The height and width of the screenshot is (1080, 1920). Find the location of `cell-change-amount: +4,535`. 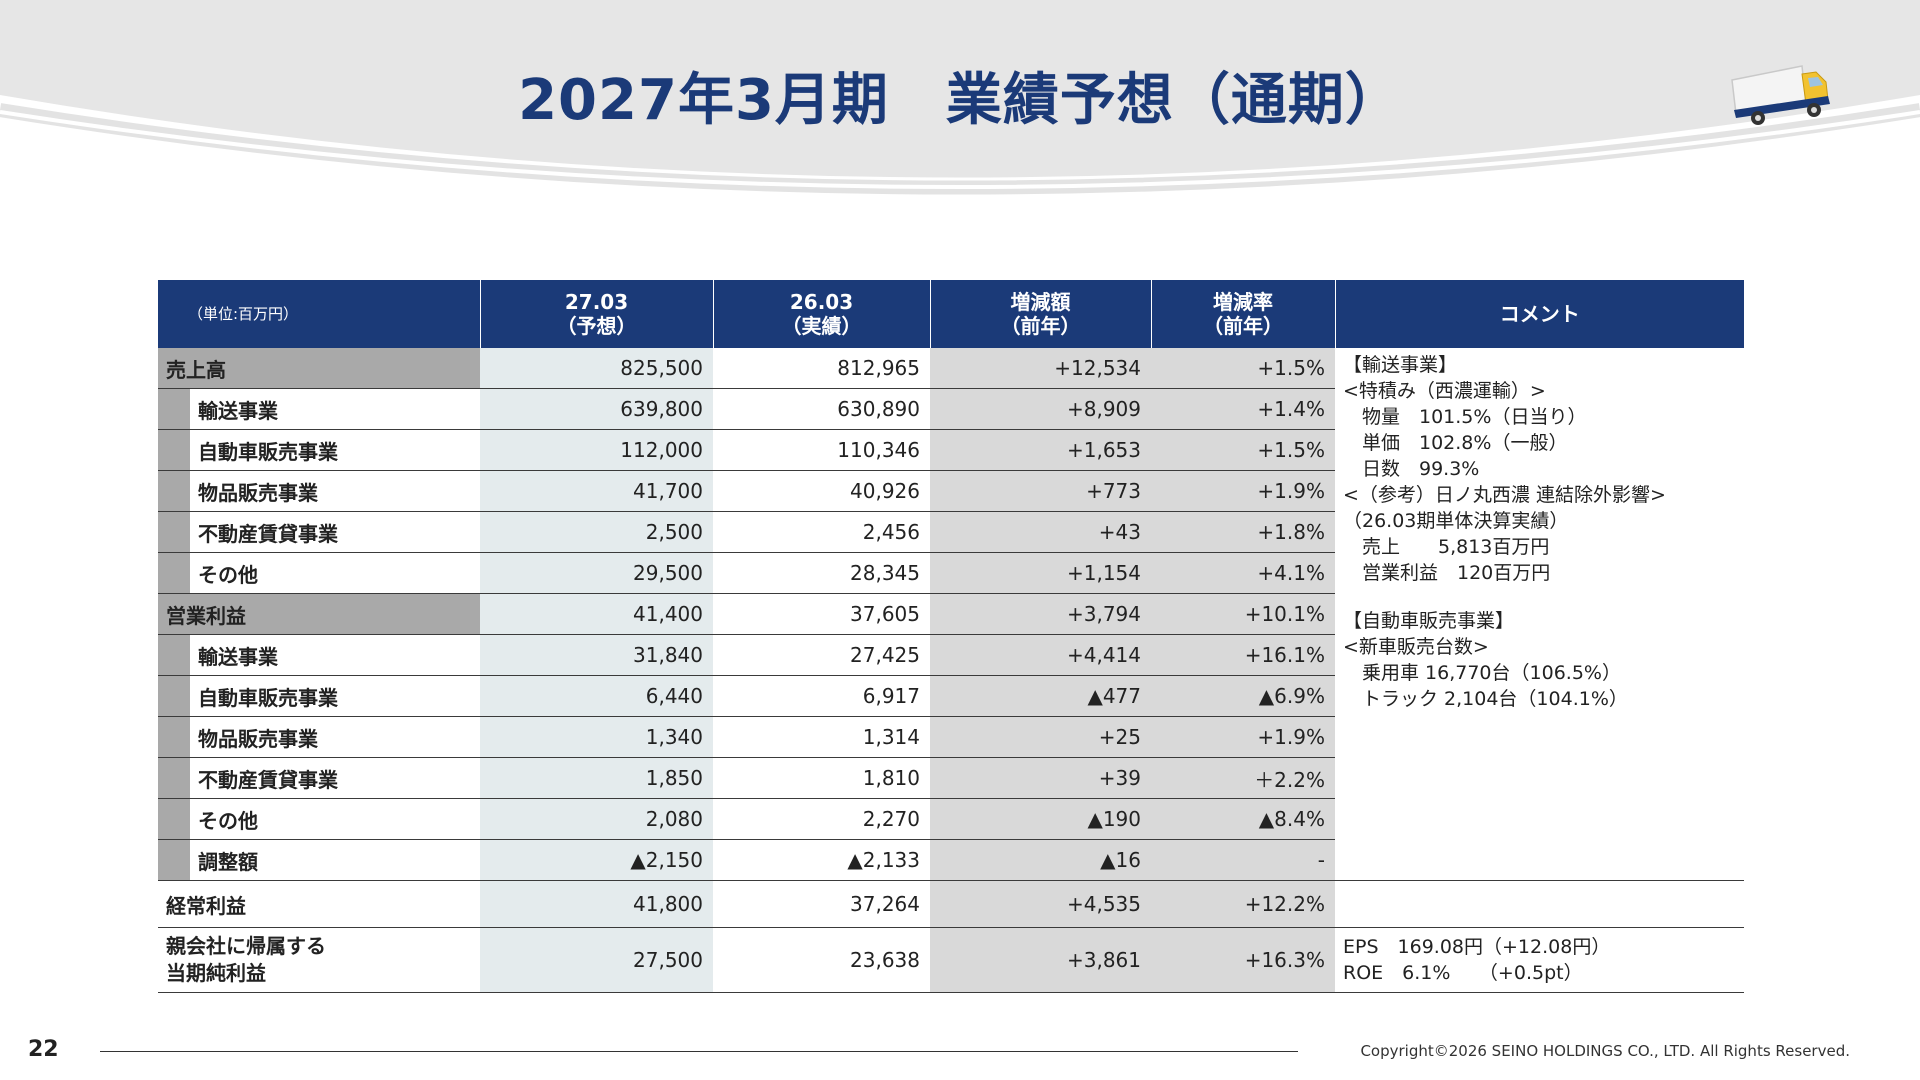

cell-change-amount: +4,535 is located at coordinates (1040, 904).